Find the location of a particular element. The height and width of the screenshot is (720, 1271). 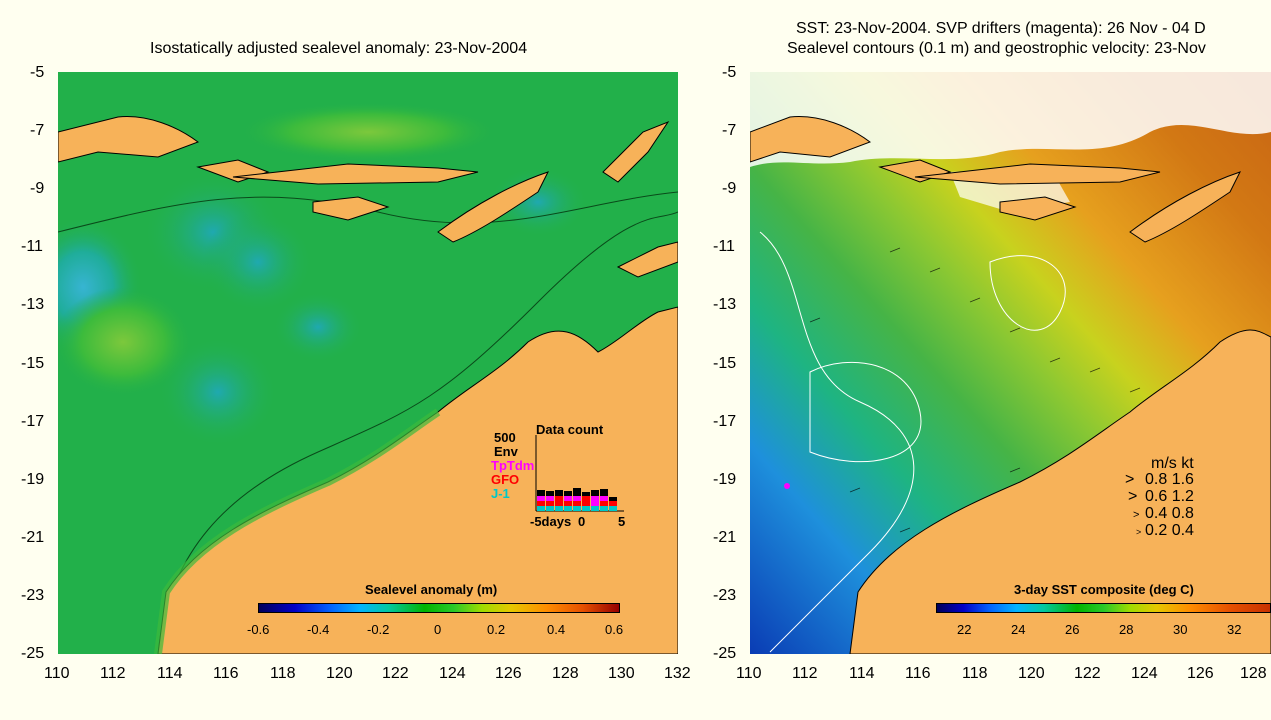

left-x-tick: 128 is located at coordinates (565, 673).